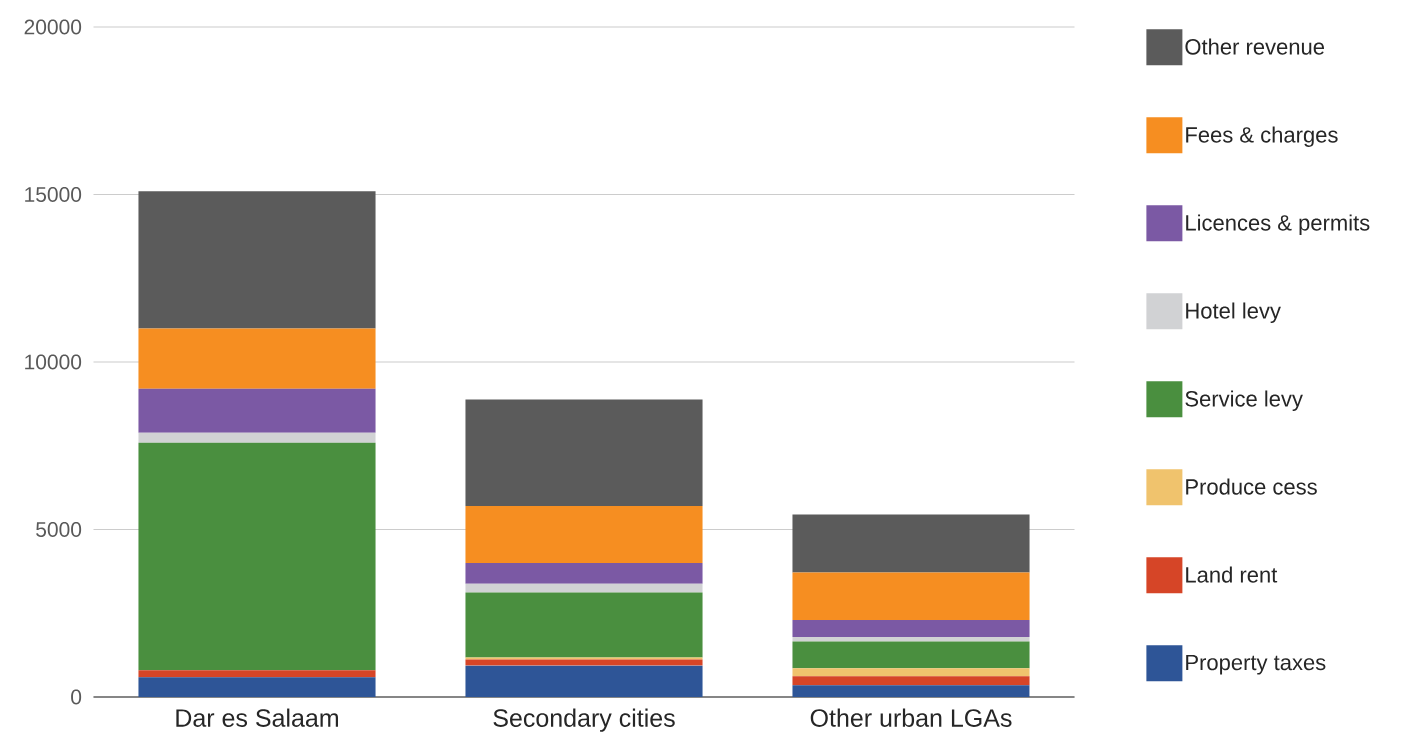 Image resolution: width=1402 pixels, height=744 pixels. I want to click on y-tick-label: 10000, so click(53, 362).